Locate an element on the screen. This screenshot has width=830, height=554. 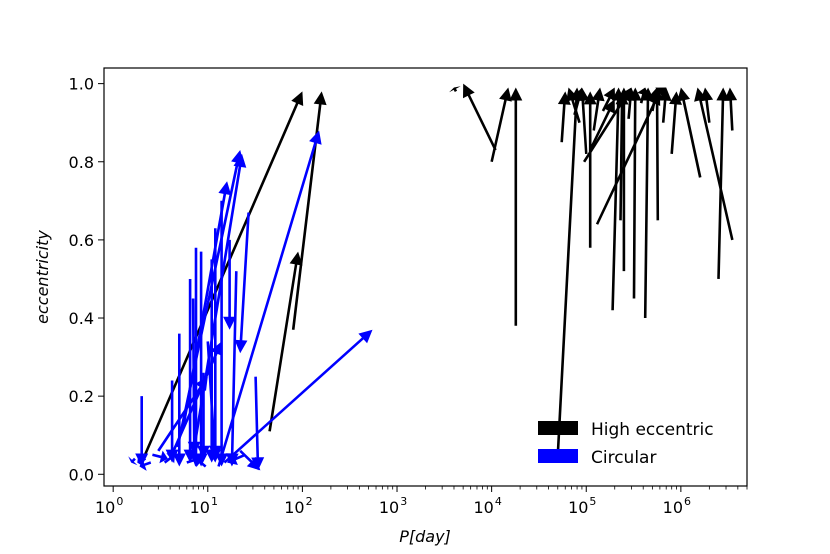
y-tick-label: 1.0 is located at coordinates (81, 84).